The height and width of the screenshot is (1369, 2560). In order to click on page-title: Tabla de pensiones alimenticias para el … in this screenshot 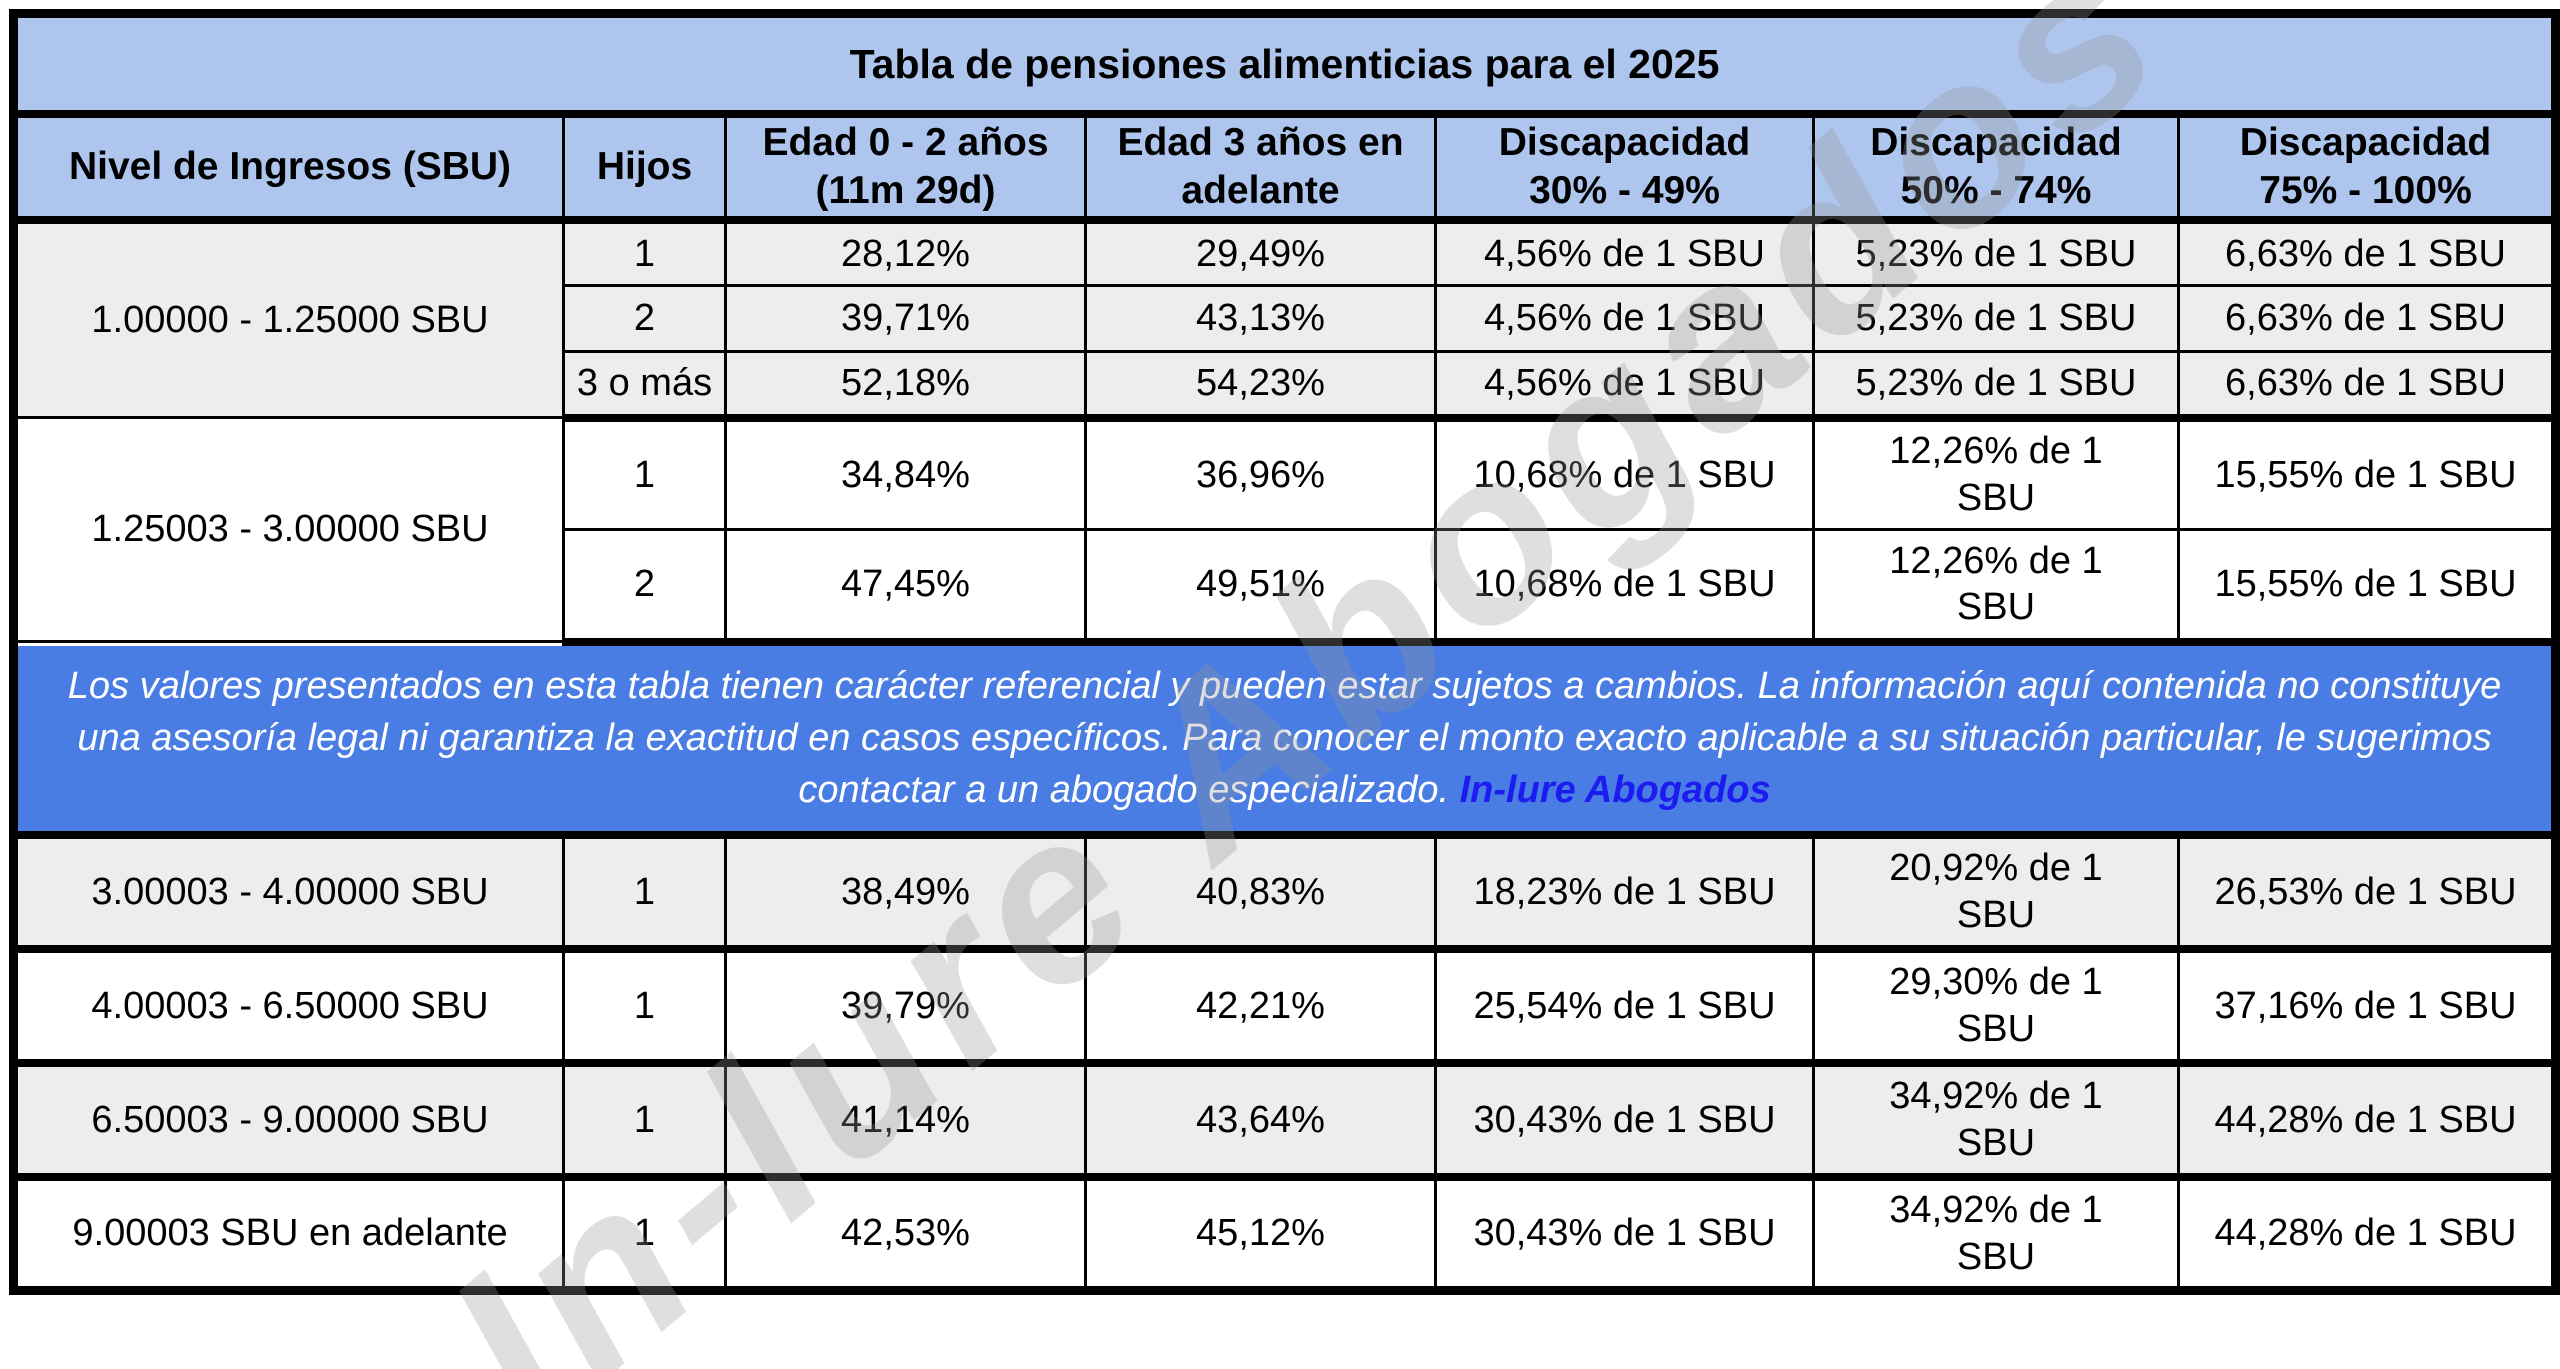, I will do `click(1284, 65)`.